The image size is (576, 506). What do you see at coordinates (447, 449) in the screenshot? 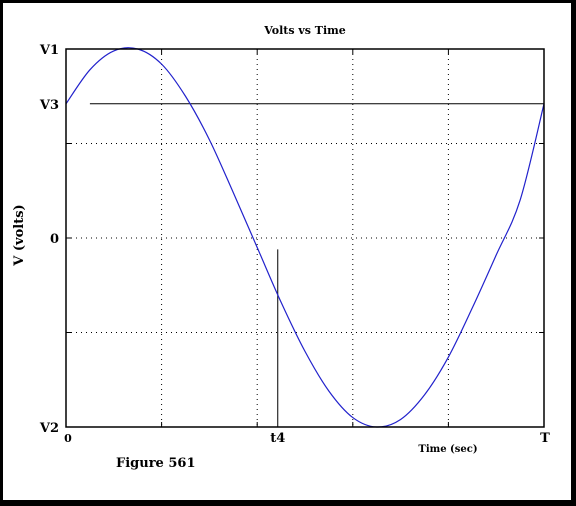
I see `x-axis-label: Time (sec)` at bounding box center [447, 449].